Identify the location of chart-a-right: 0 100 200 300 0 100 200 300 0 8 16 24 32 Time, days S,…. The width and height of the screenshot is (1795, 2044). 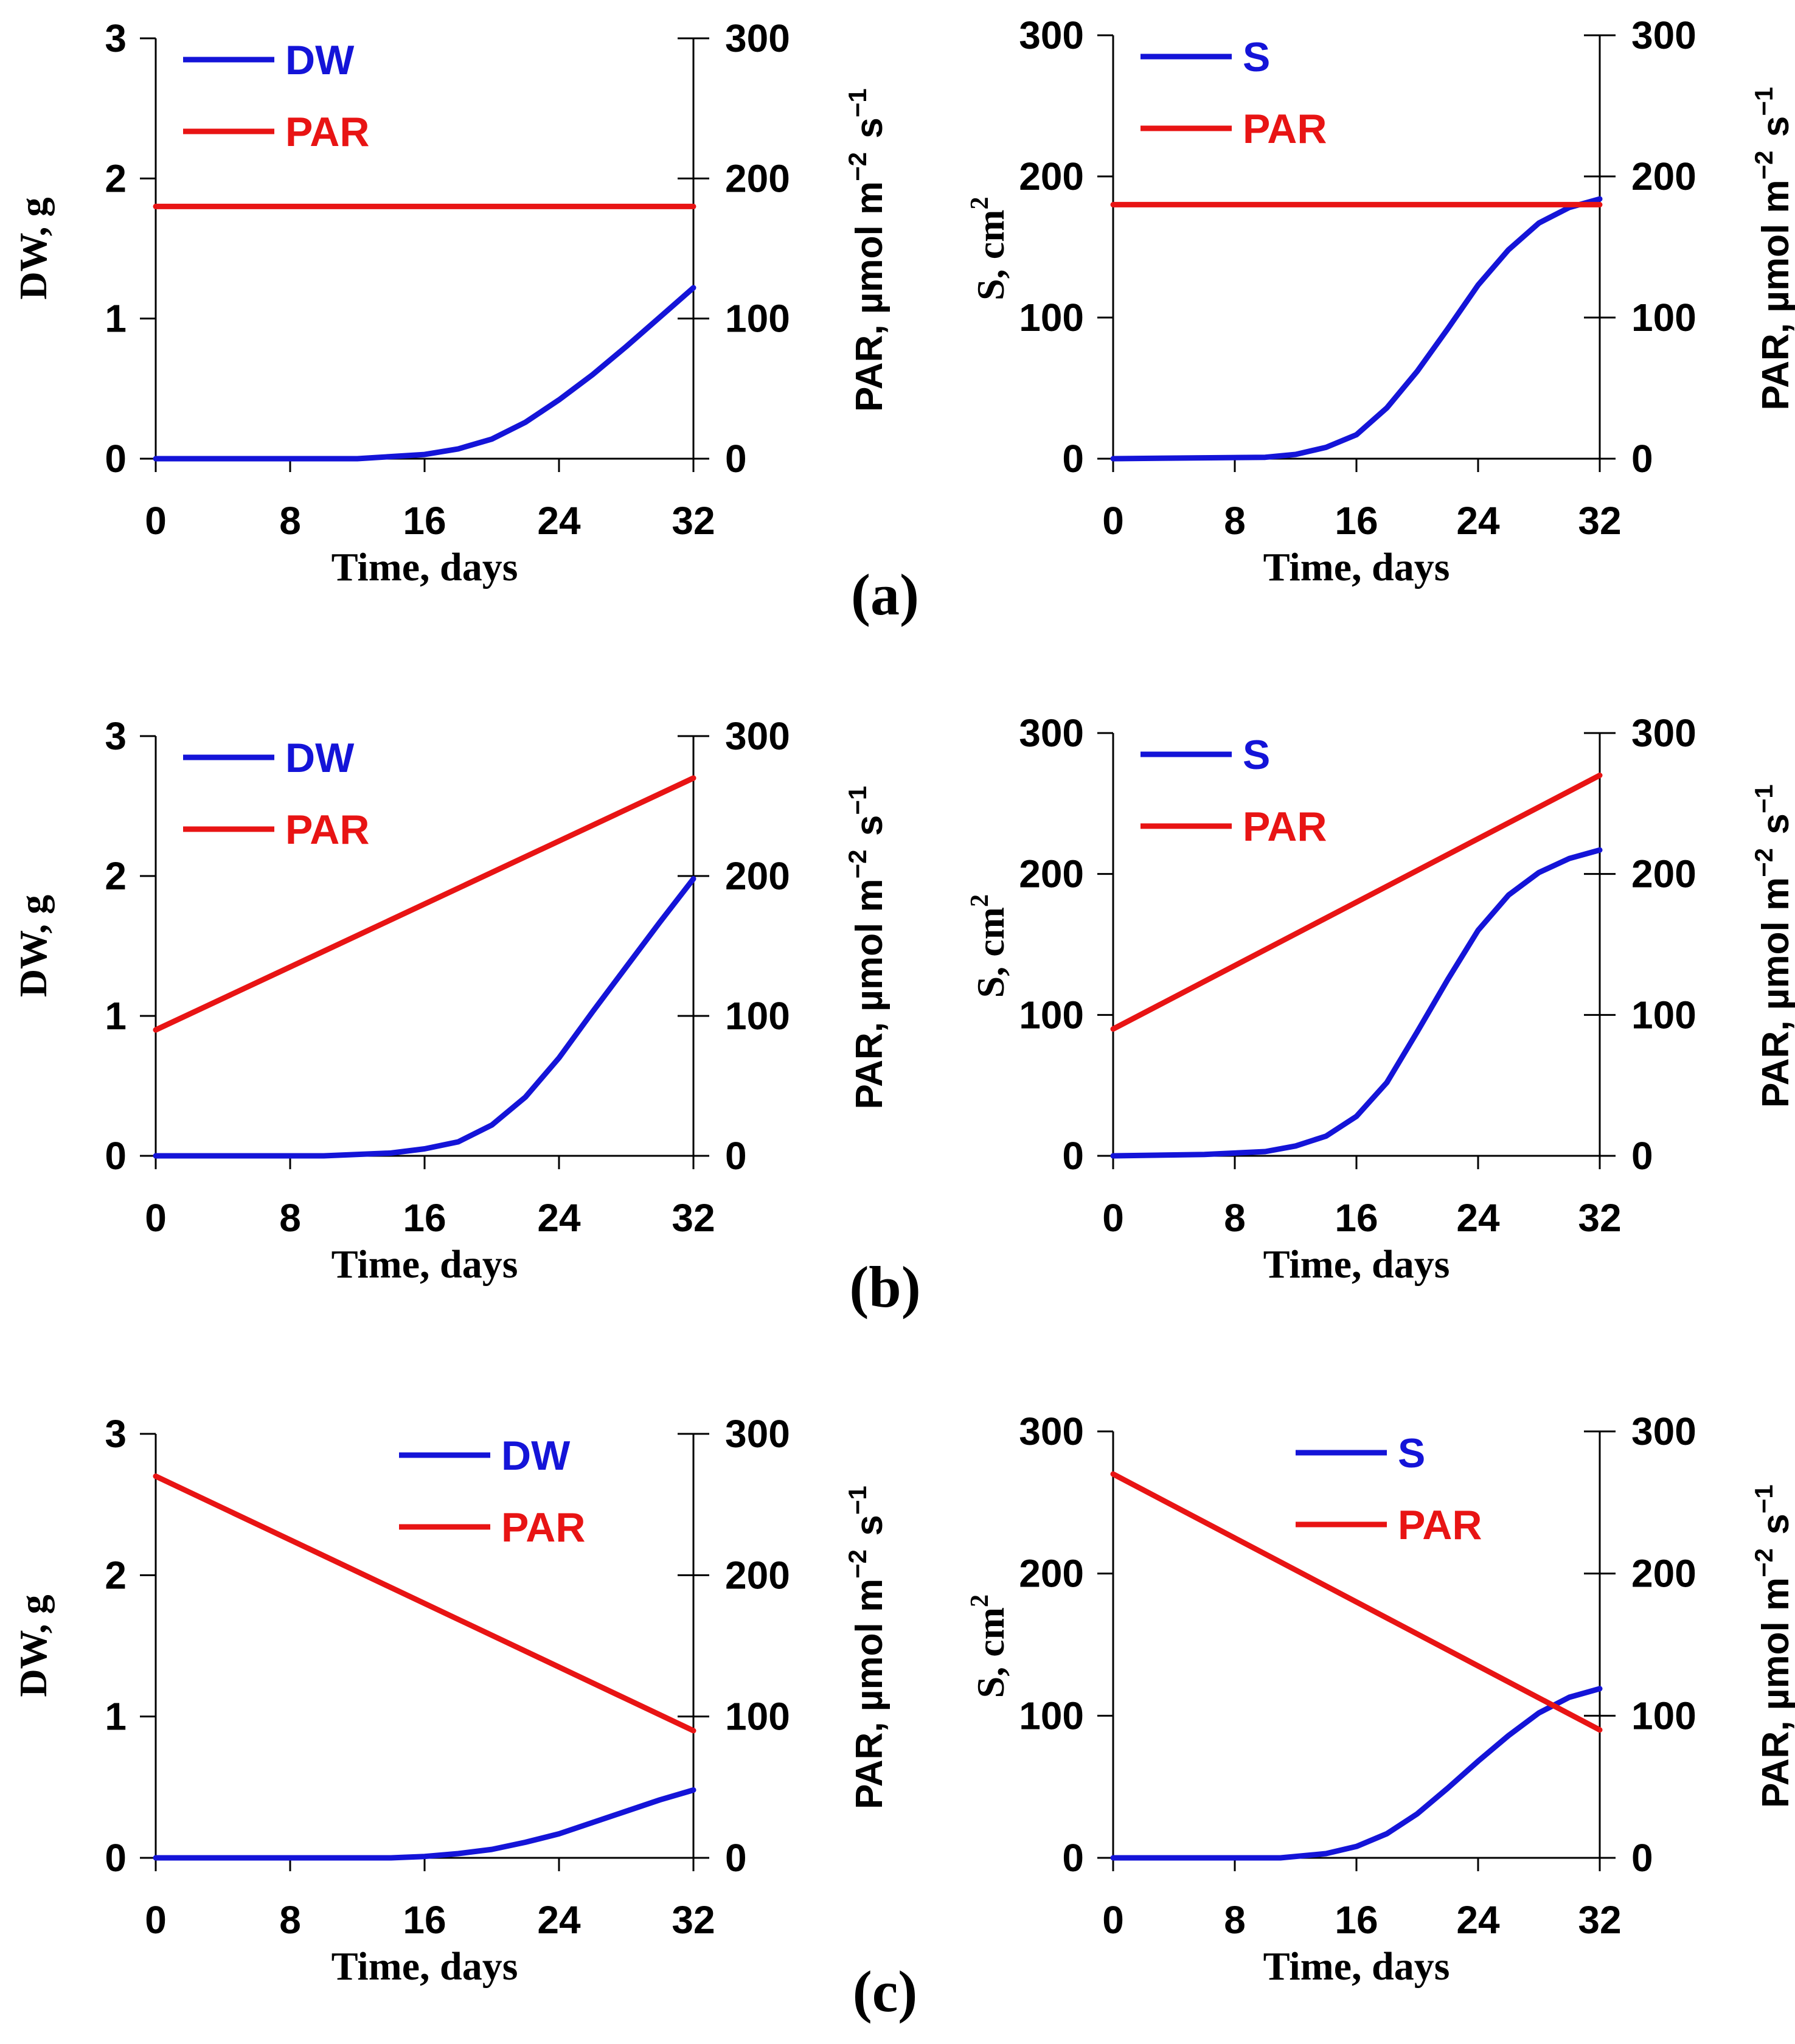
(1380, 301).